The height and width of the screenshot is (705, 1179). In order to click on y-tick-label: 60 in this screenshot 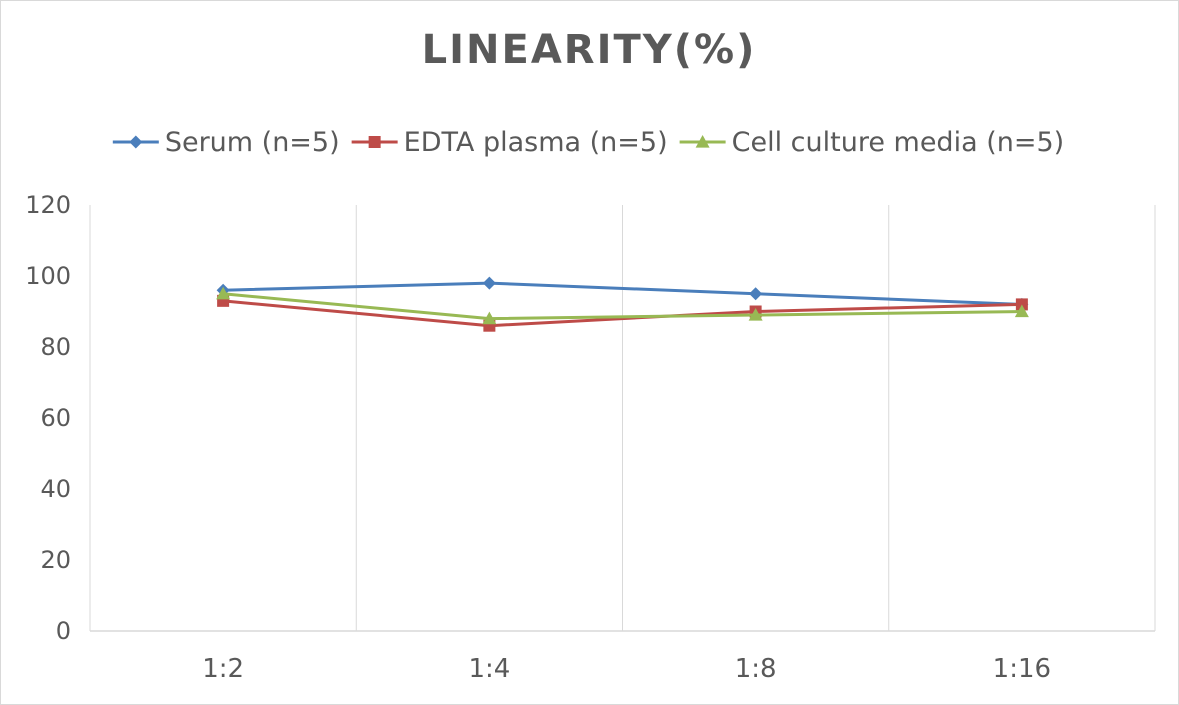, I will do `click(55, 418)`.